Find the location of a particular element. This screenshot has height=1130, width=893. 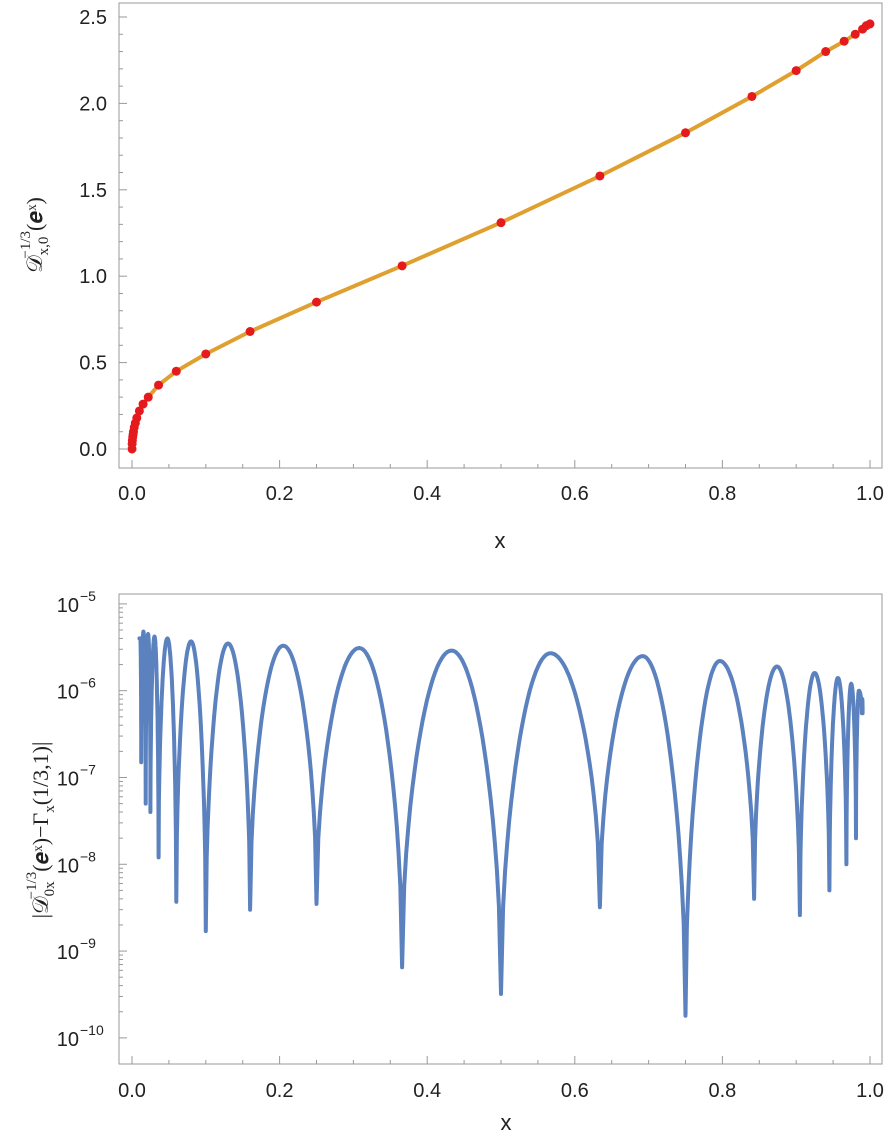

y-tick-exponent-bottom: −8 is located at coordinates (88, 856).